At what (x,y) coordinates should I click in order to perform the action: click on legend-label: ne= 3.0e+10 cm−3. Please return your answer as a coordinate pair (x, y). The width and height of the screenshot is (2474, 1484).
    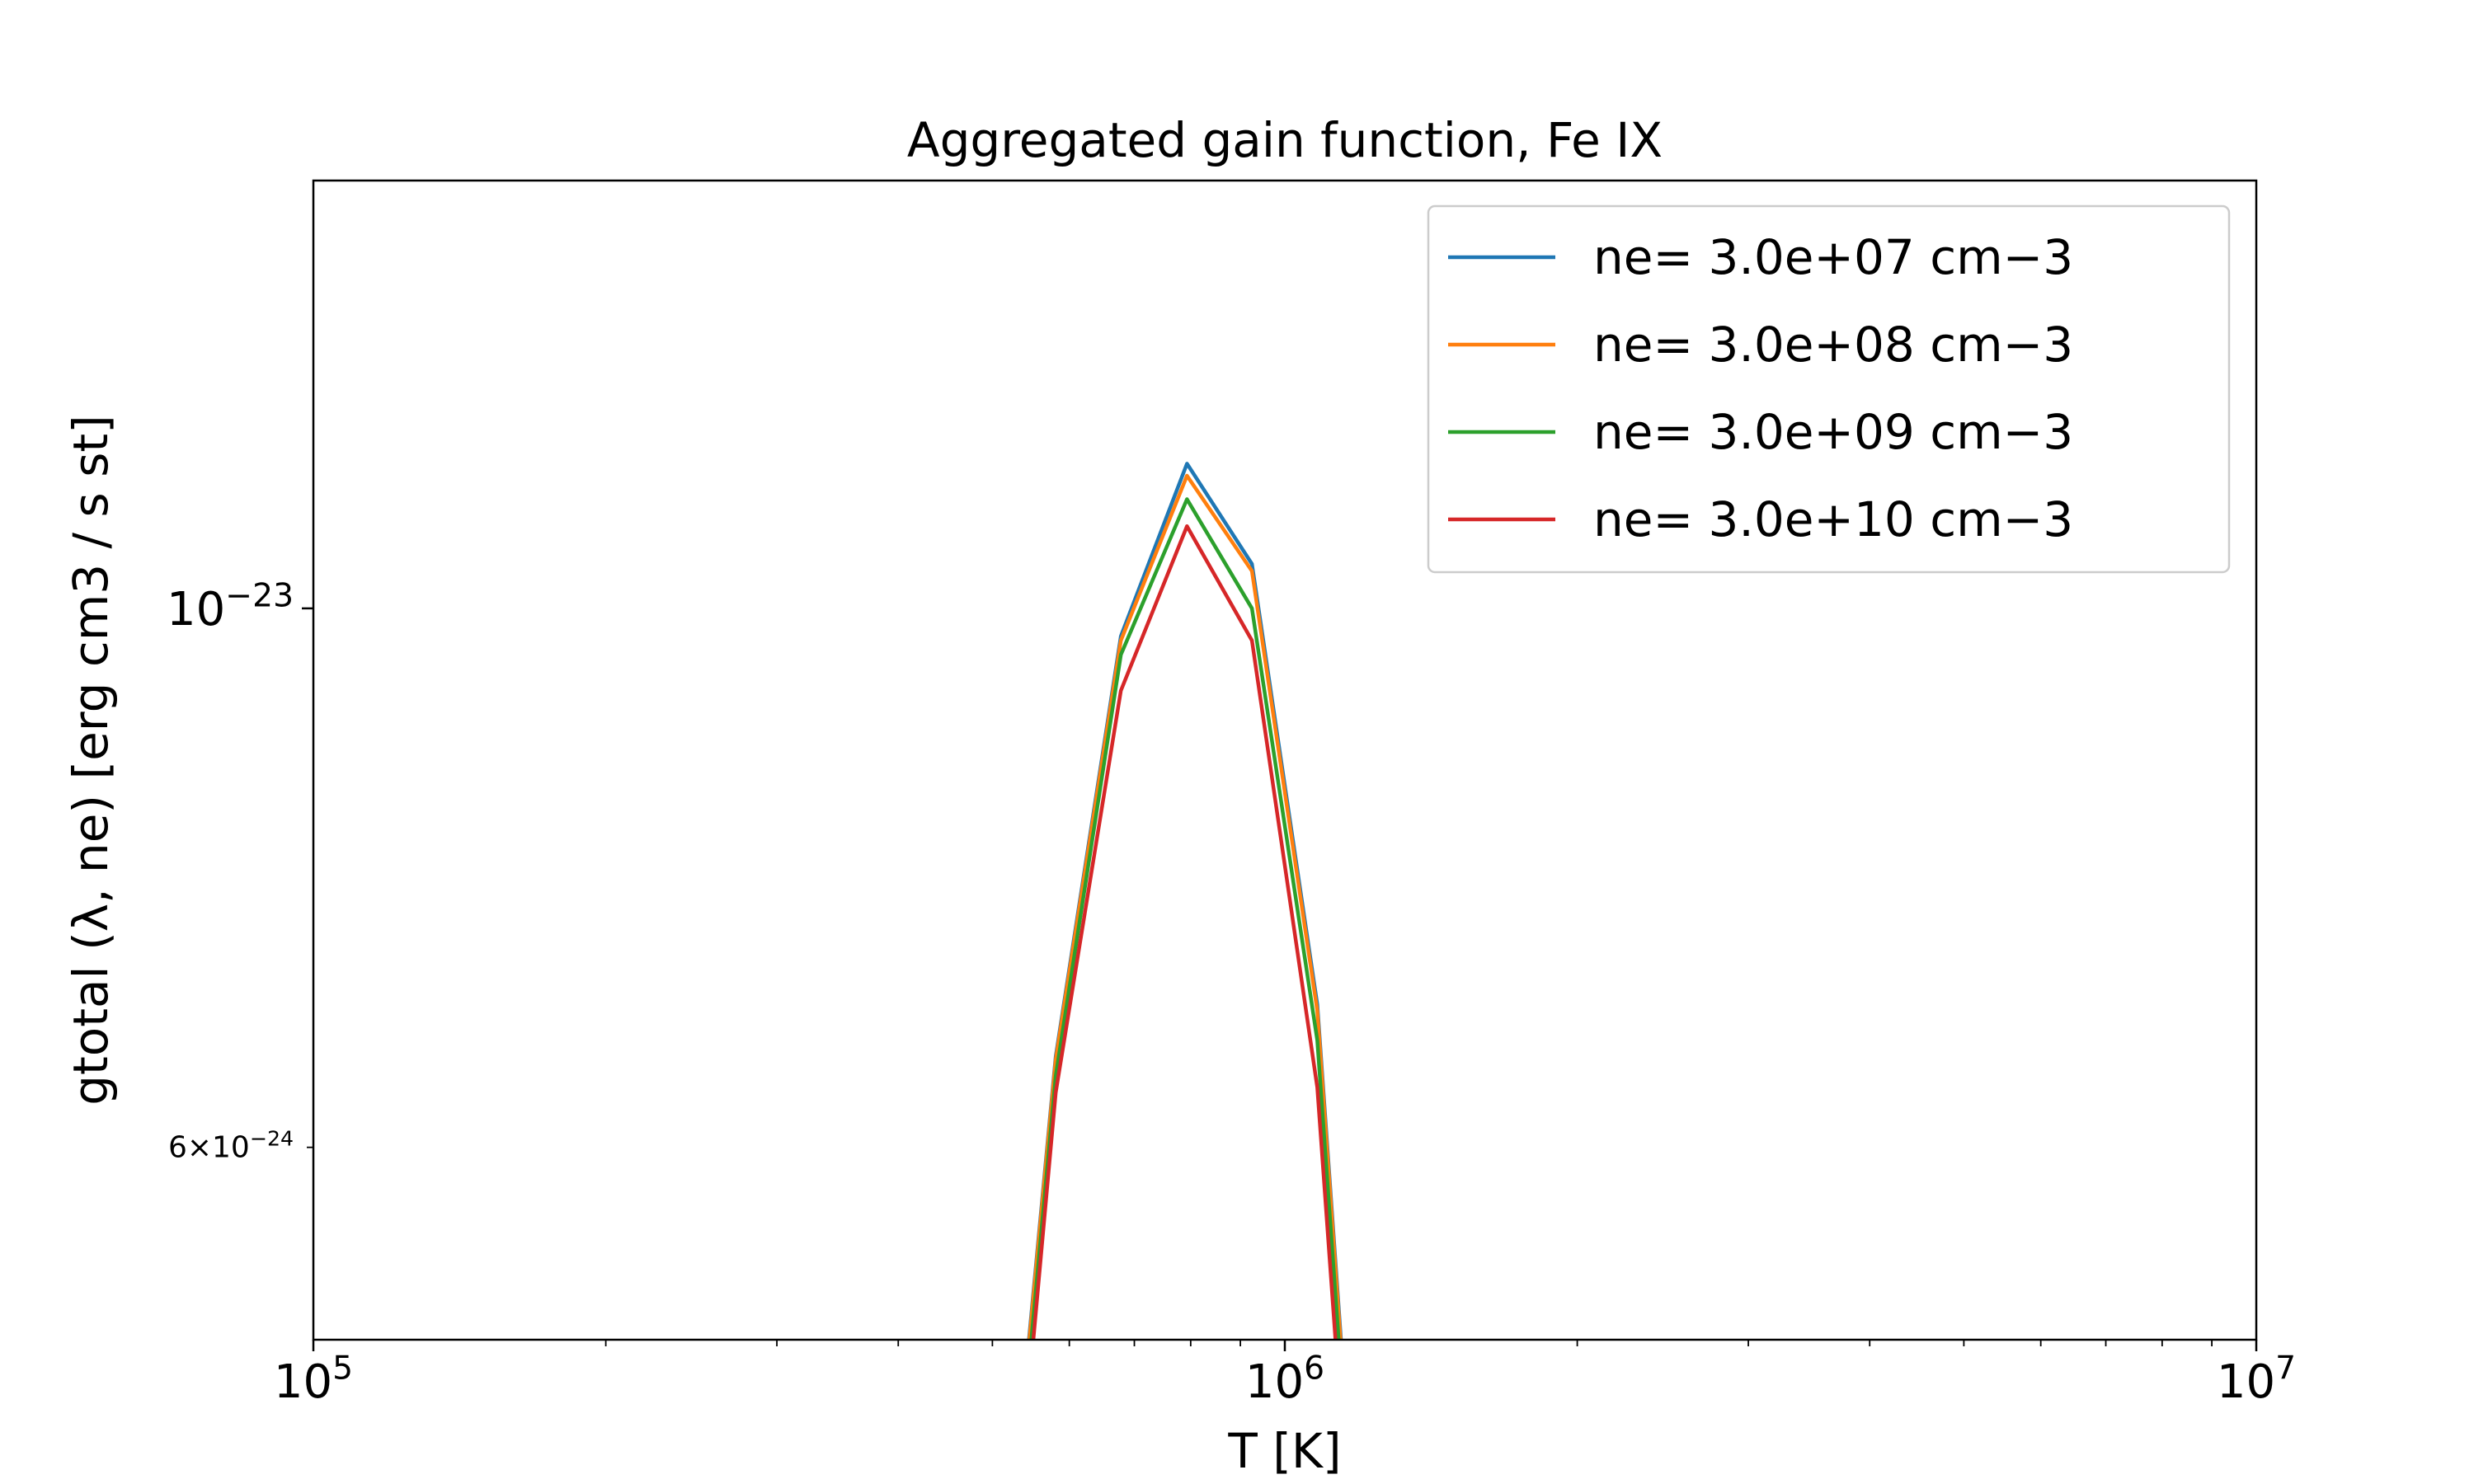
    Looking at the image, I should click on (1833, 519).